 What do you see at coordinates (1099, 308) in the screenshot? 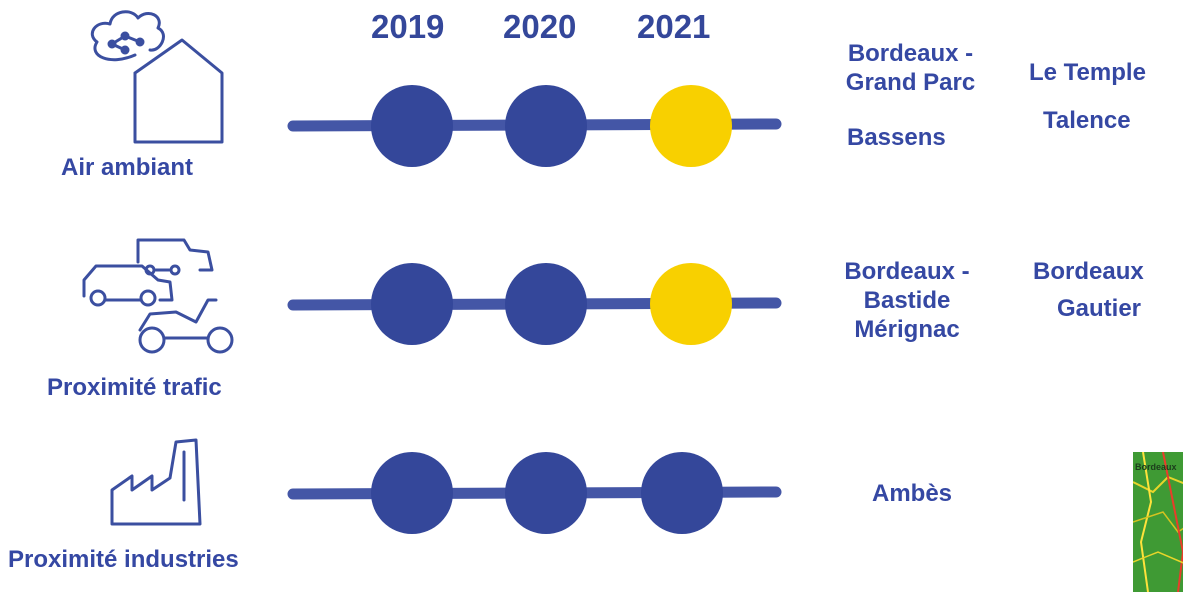
I see `site-gautier: Gautier` at bounding box center [1099, 308].